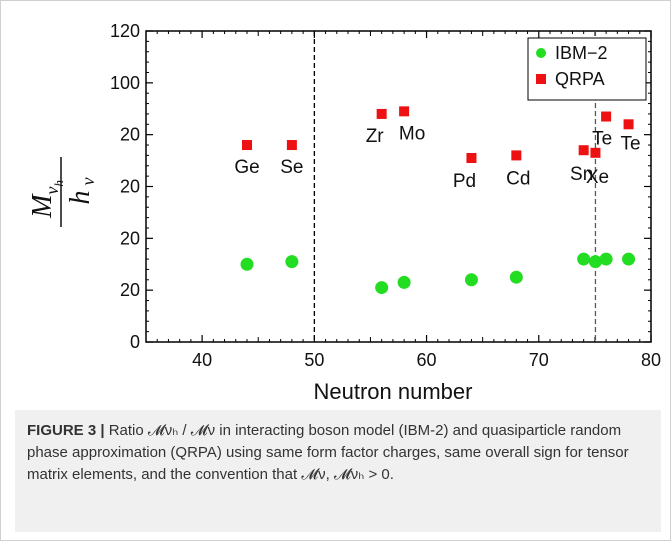 The width and height of the screenshot is (672, 542). Describe the element at coordinates (66, 430) in the screenshot. I see `caption-label: FIGURE 3 |` at that location.